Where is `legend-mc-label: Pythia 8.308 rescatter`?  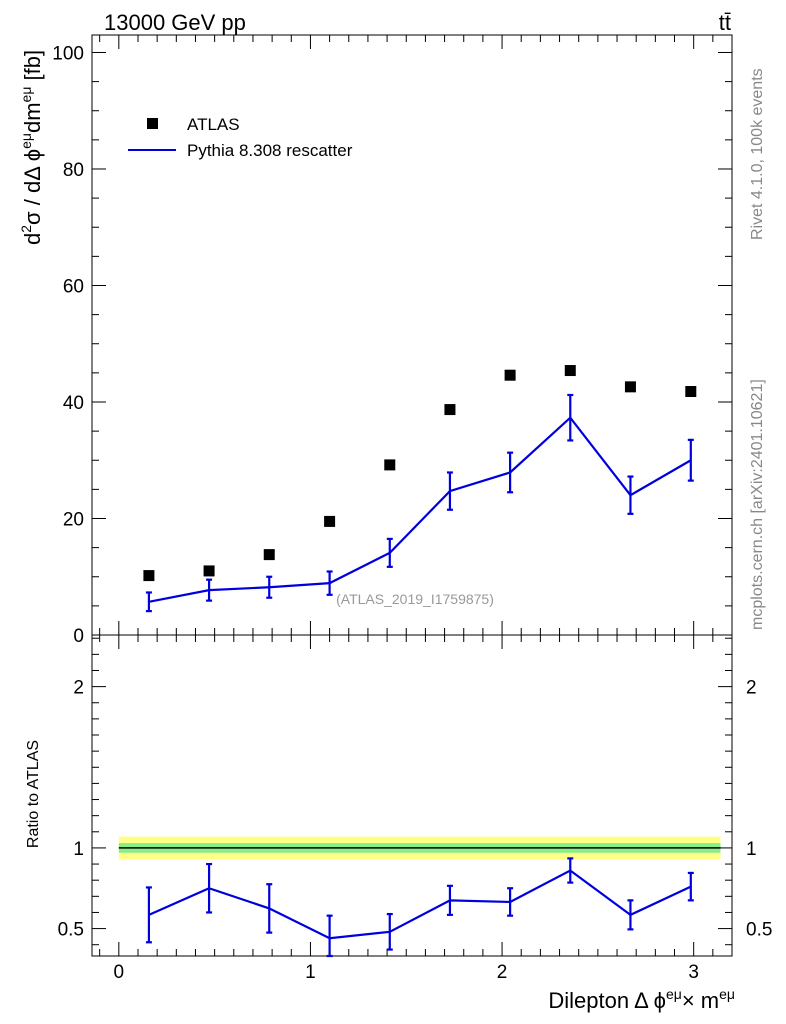 legend-mc-label: Pythia 8.308 rescatter is located at coordinates (270, 150).